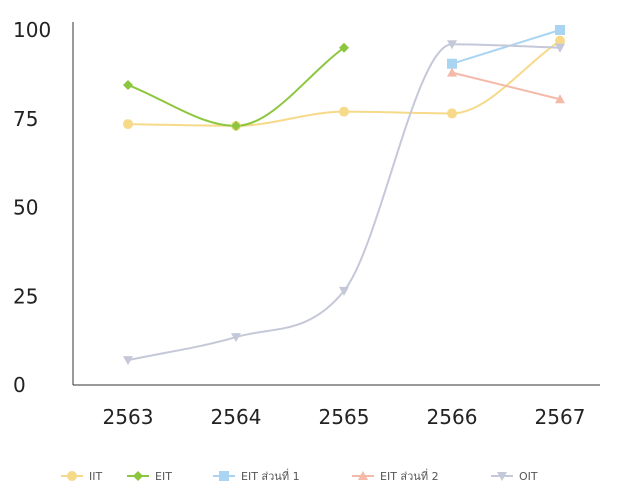 This screenshot has height=488, width=622. Describe the element at coordinates (25, 119) in the screenshot. I see `y-tick-label: 75` at that location.